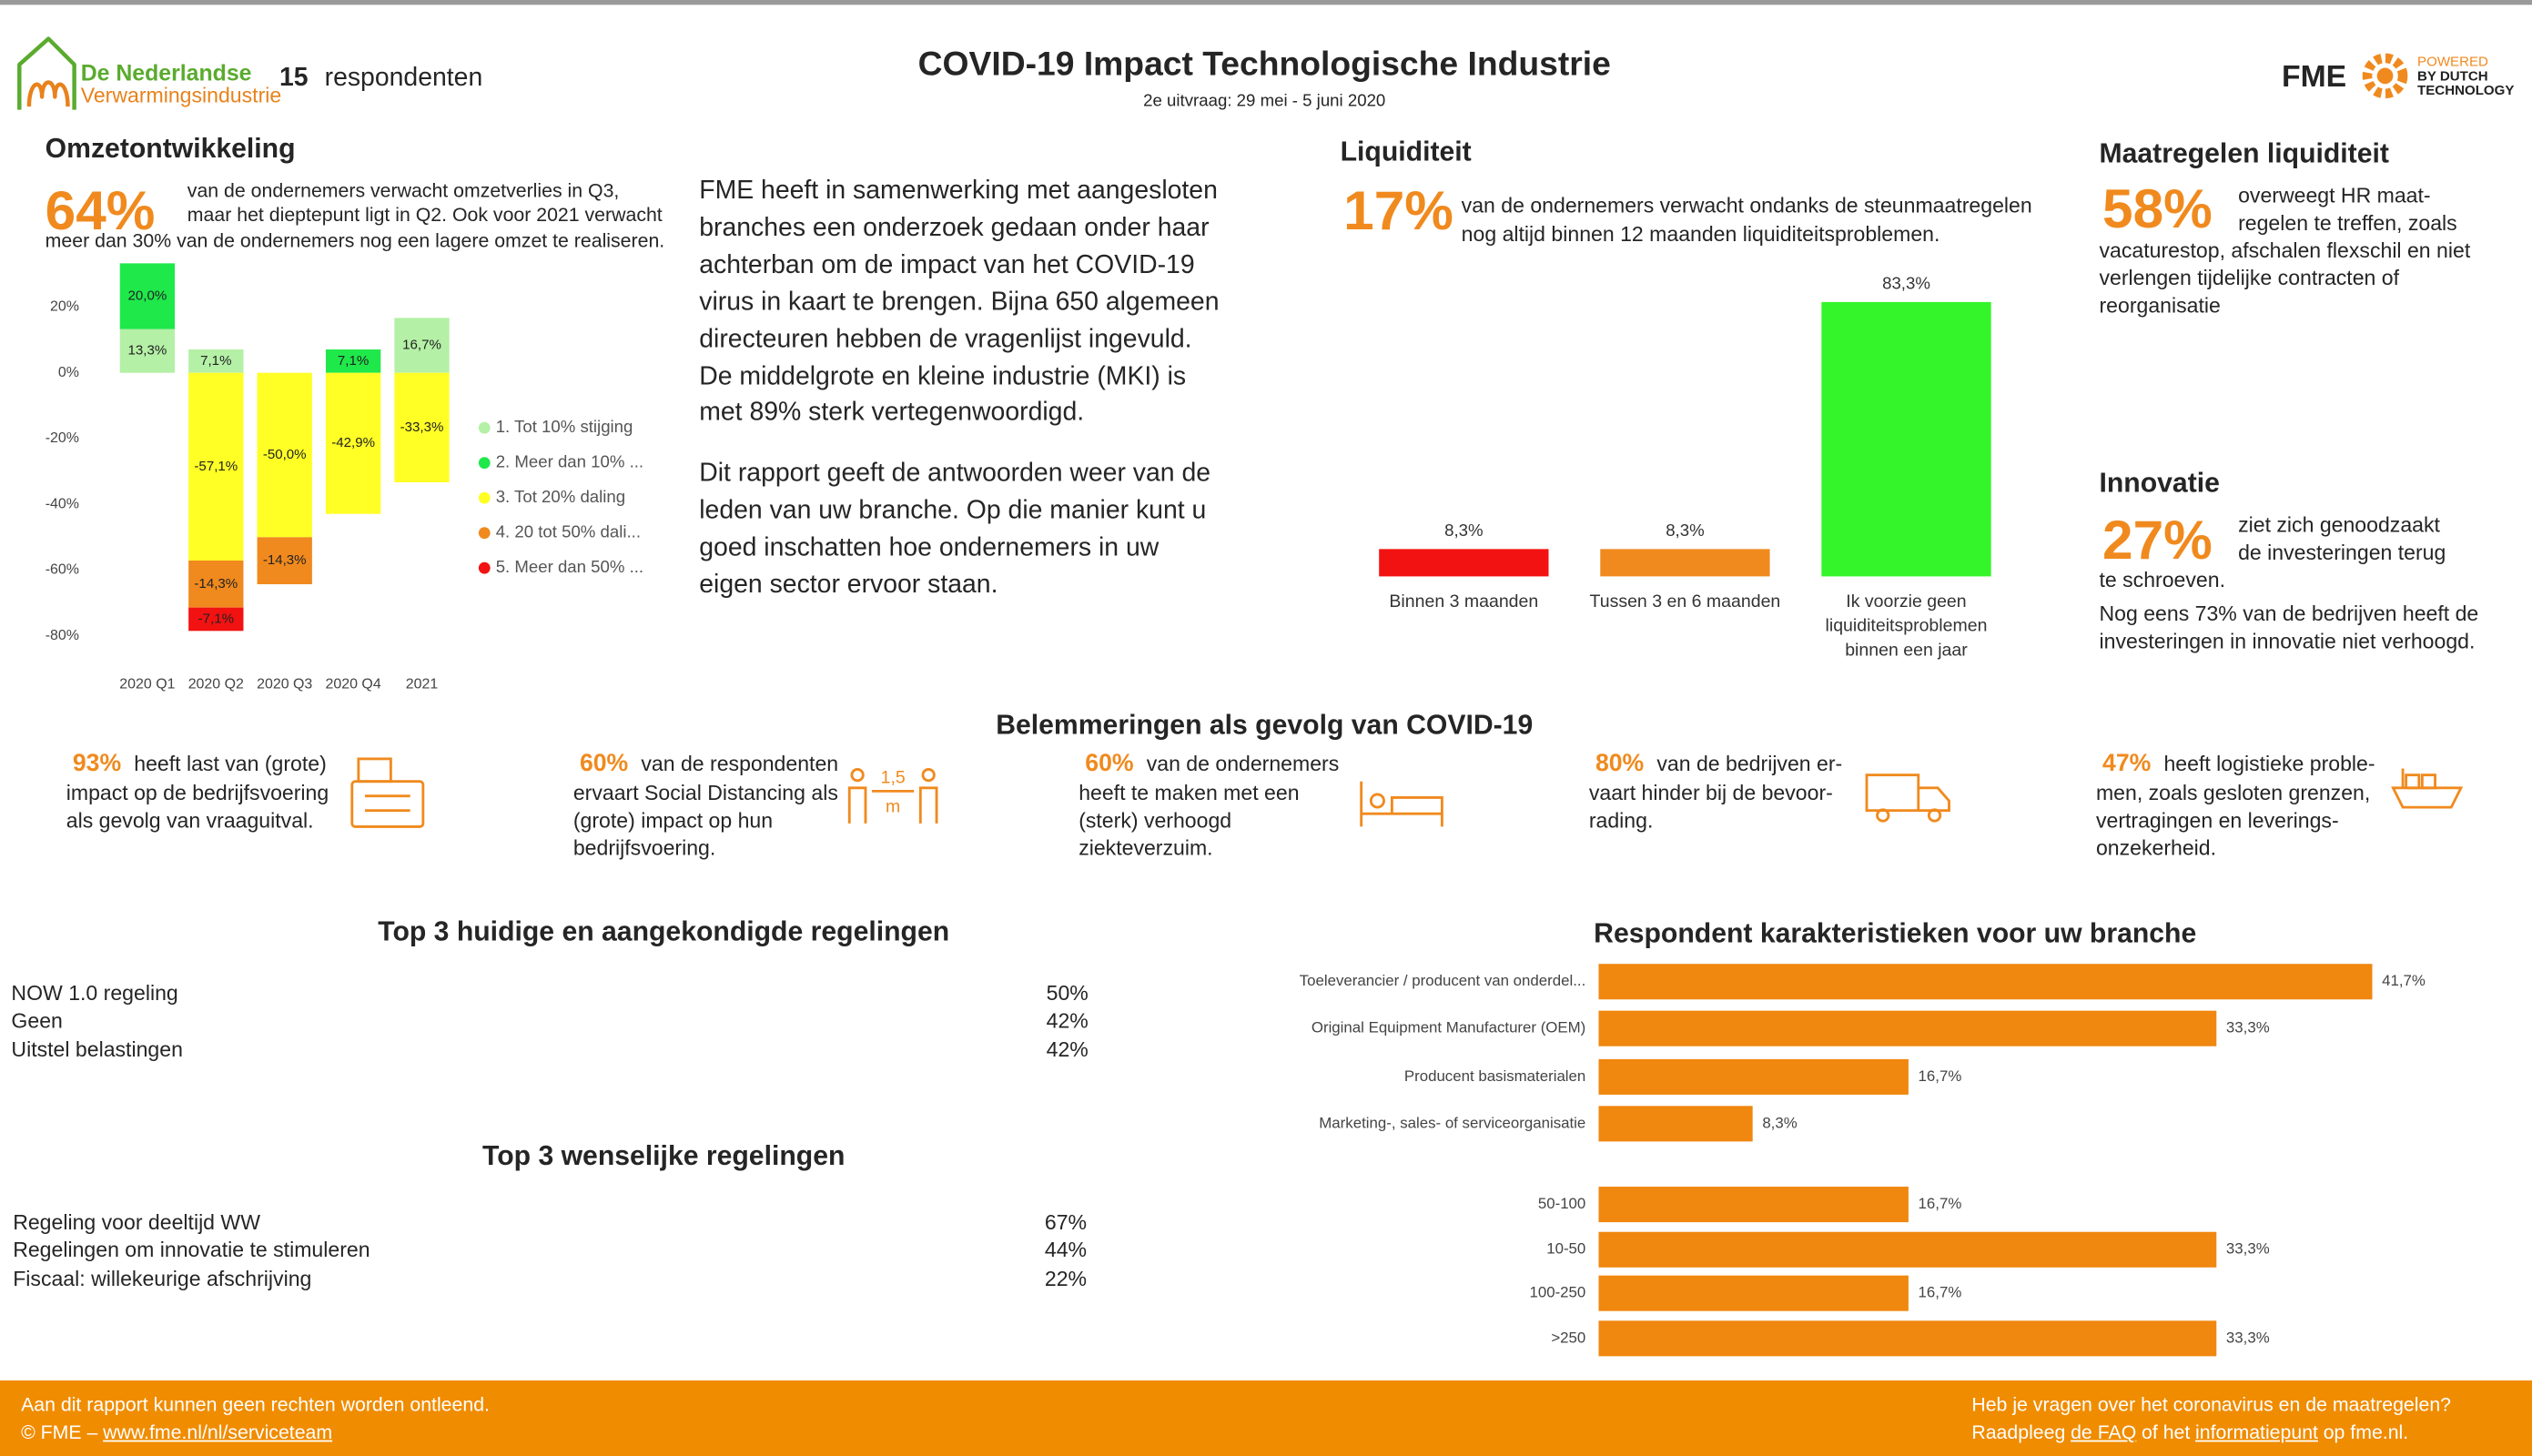 This screenshot has width=2532, height=1456. What do you see at coordinates (1907, 799) in the screenshot?
I see `truck-icon` at bounding box center [1907, 799].